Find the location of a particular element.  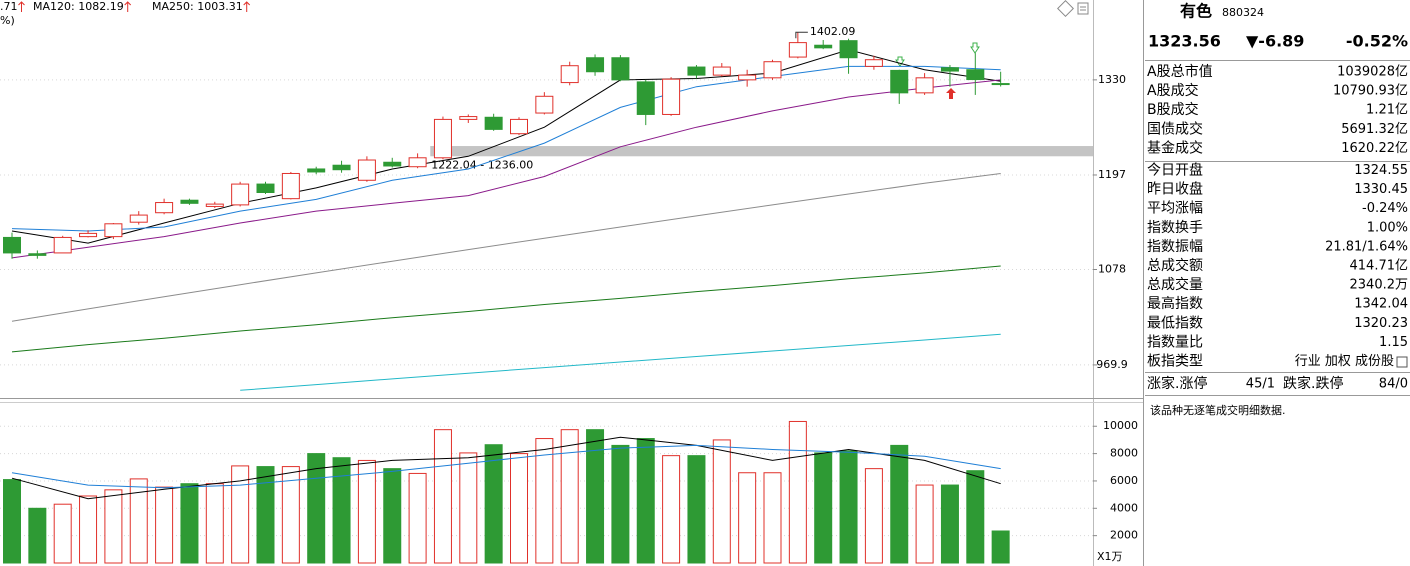

row-value: 21.81/1.64% is located at coordinates (1366, 246).